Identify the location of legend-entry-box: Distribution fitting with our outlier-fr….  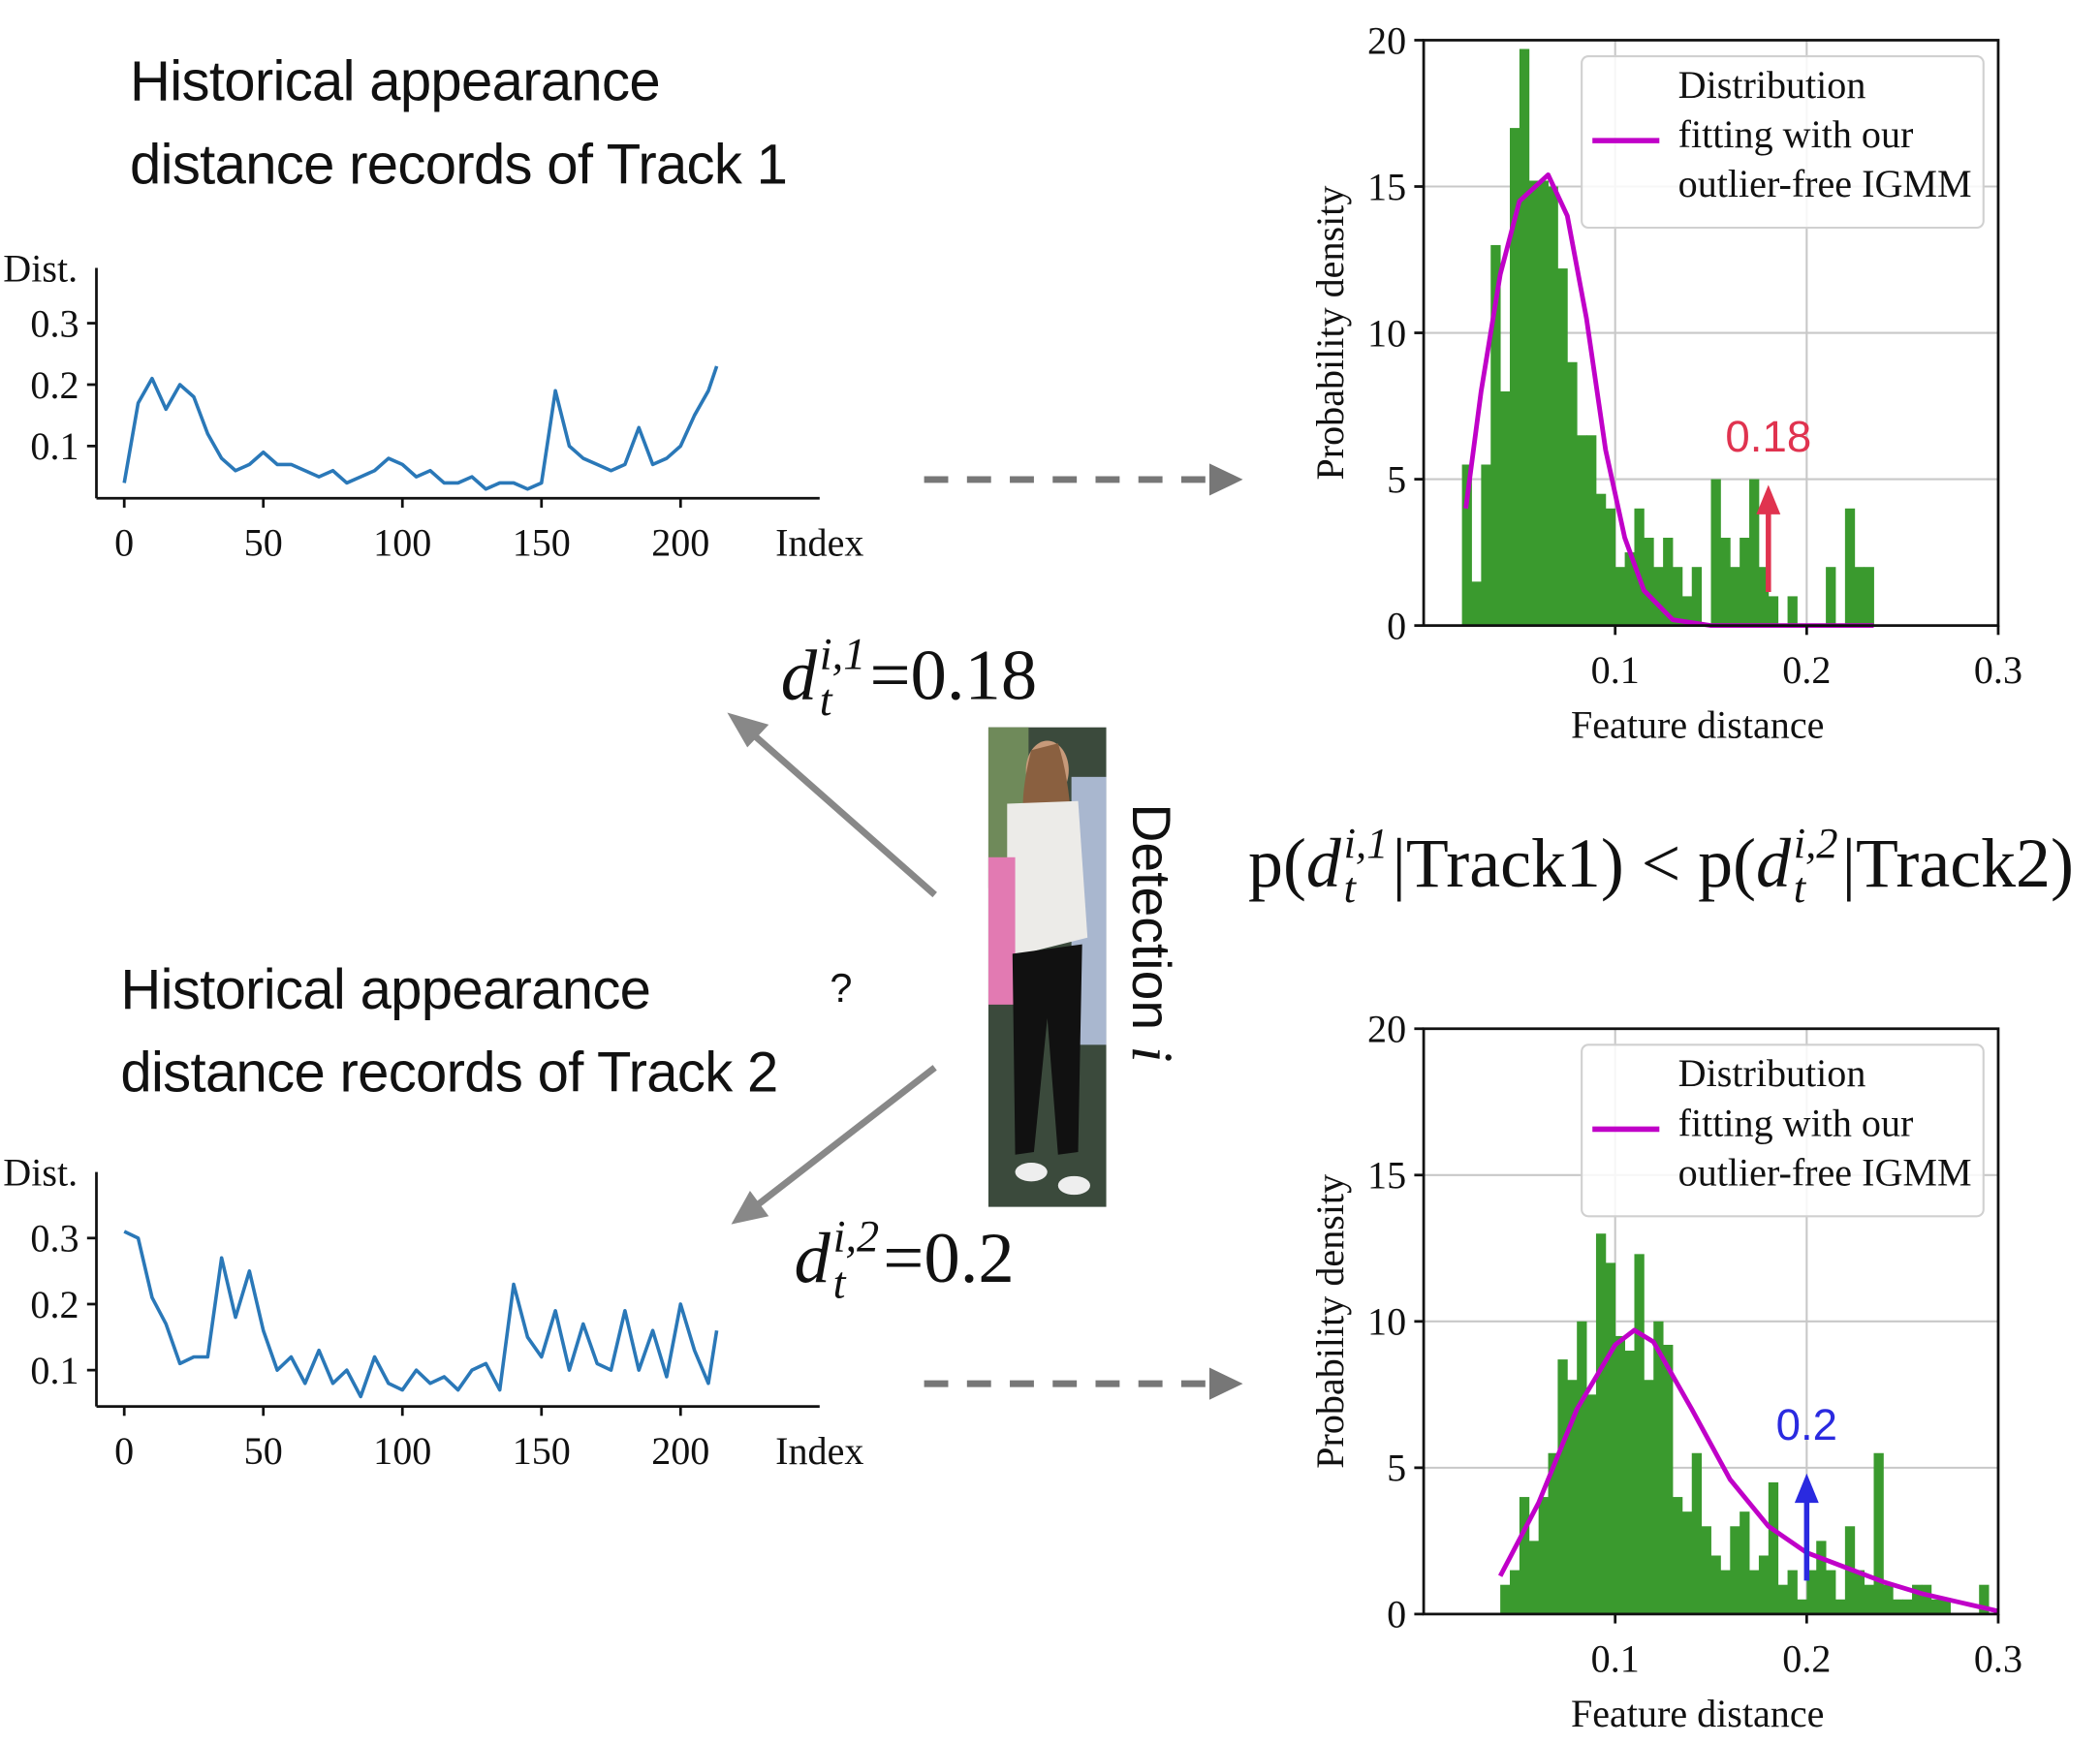
(1825, 1124).